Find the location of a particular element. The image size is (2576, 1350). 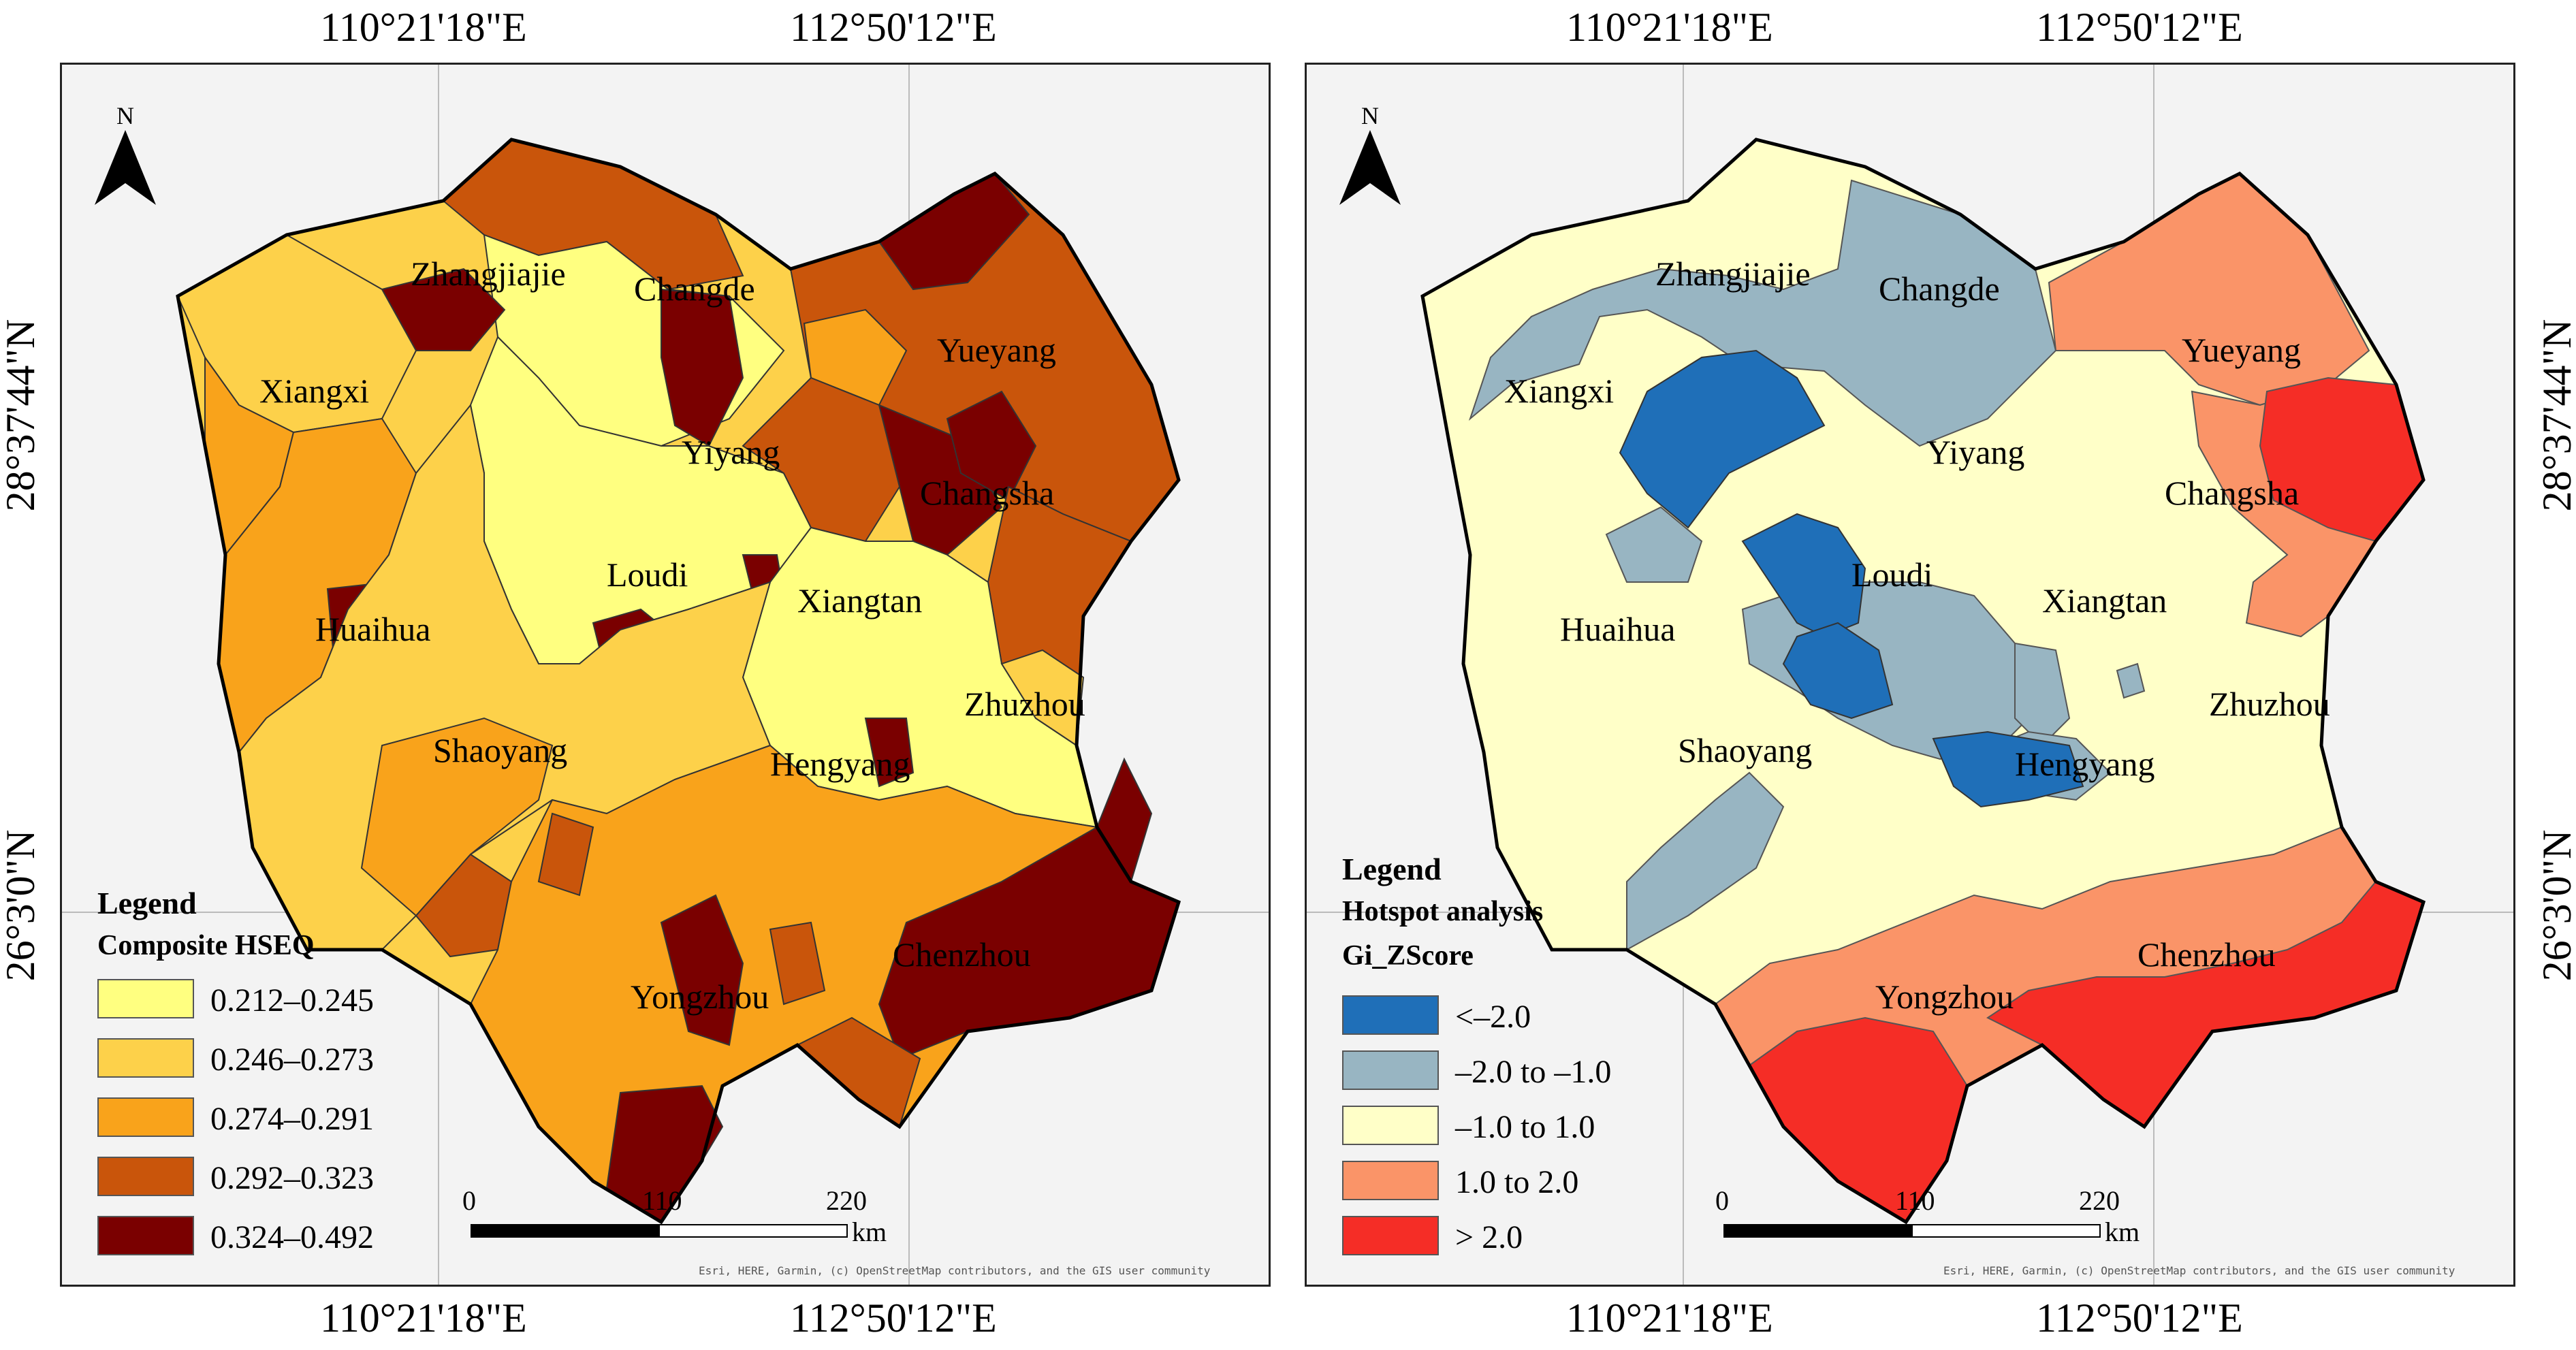

legend-label: 0.274–0.291 is located at coordinates (292, 1119).